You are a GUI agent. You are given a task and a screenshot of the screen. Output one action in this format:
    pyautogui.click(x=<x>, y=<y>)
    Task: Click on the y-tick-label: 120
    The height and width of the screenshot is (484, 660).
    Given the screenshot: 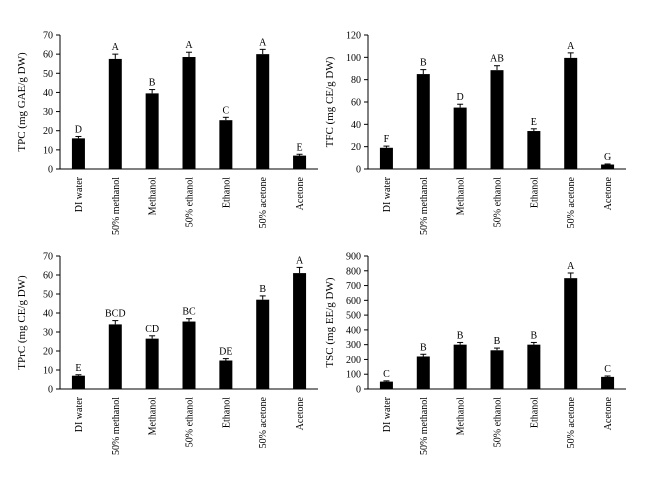 What is the action you would take?
    pyautogui.click(x=353, y=36)
    